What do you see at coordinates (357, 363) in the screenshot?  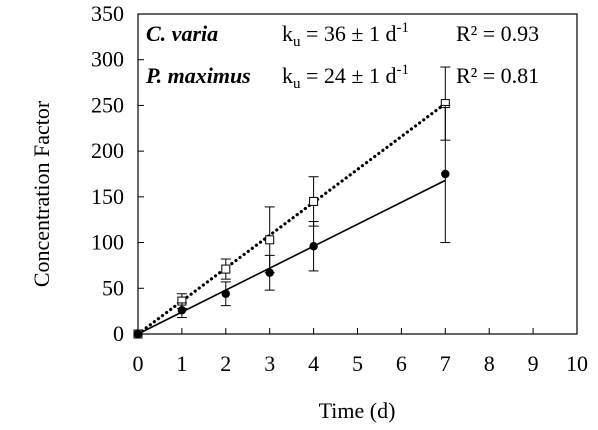 I see `x-tick-label: 5` at bounding box center [357, 363].